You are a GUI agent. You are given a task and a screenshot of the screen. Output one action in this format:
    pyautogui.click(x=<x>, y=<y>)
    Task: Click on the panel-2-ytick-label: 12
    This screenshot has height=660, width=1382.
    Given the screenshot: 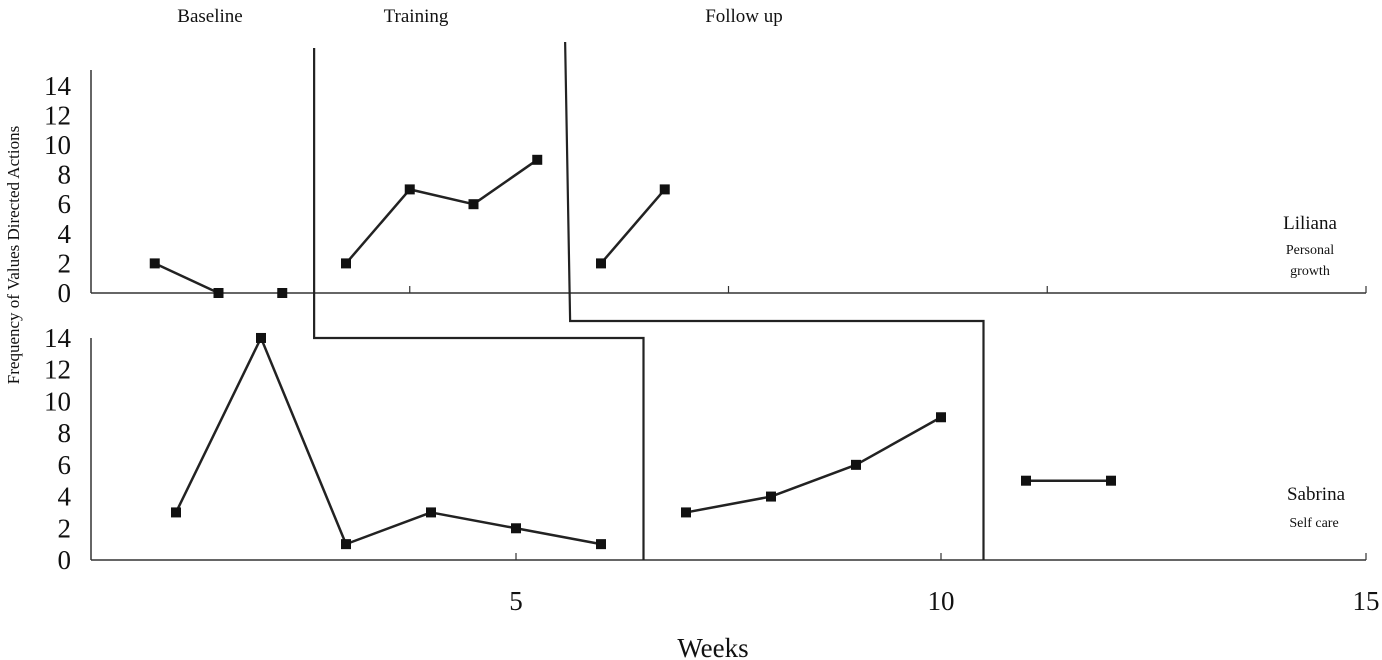 What is the action you would take?
    pyautogui.click(x=57, y=370)
    